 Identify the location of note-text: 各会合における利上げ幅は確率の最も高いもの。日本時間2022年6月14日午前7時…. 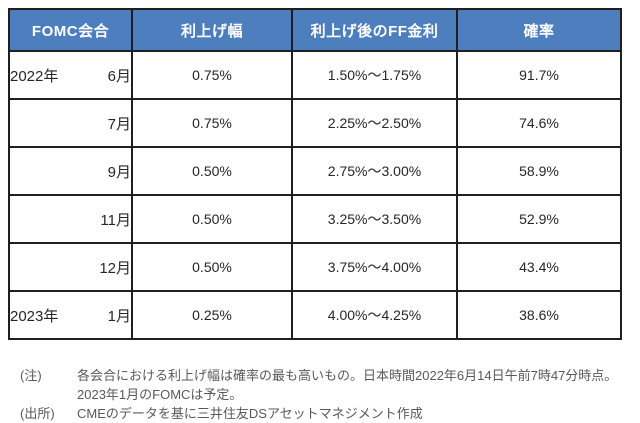
(347, 385).